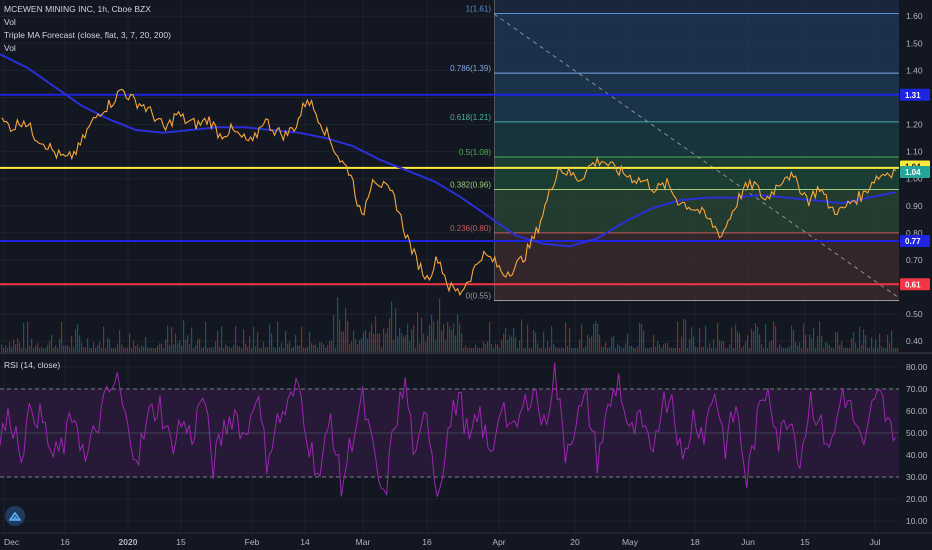 The height and width of the screenshot is (550, 932). What do you see at coordinates (916, 275) in the screenshot?
I see `price-axis` at bounding box center [916, 275].